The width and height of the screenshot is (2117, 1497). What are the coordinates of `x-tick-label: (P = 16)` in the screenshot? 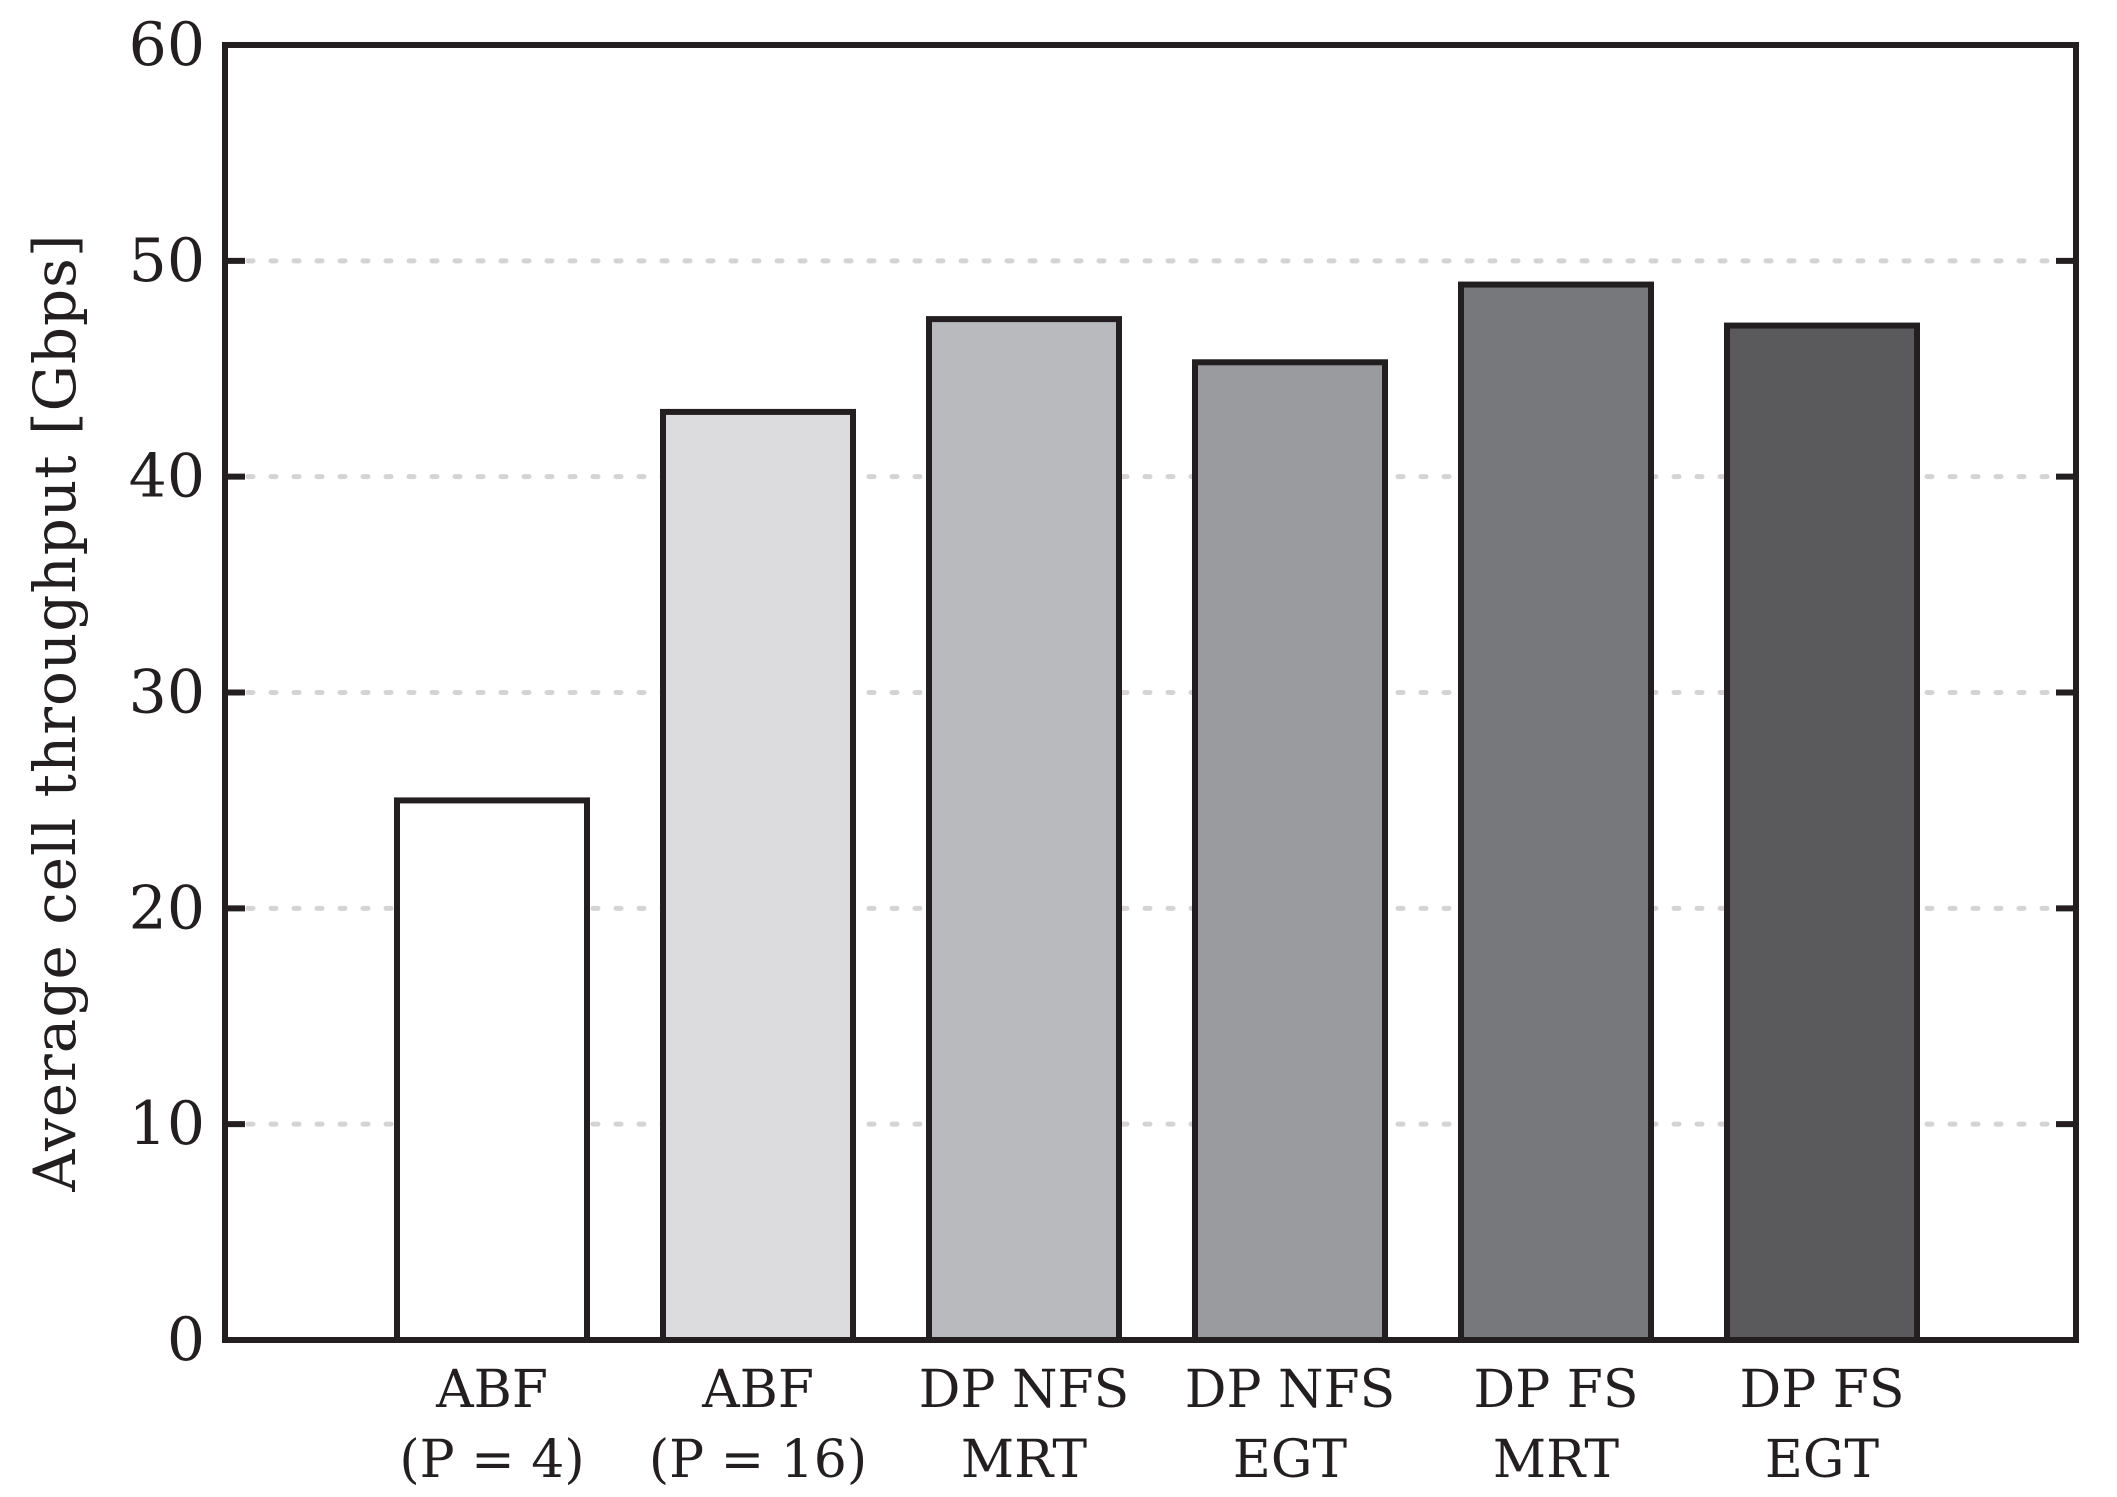 It's located at (758, 1460).